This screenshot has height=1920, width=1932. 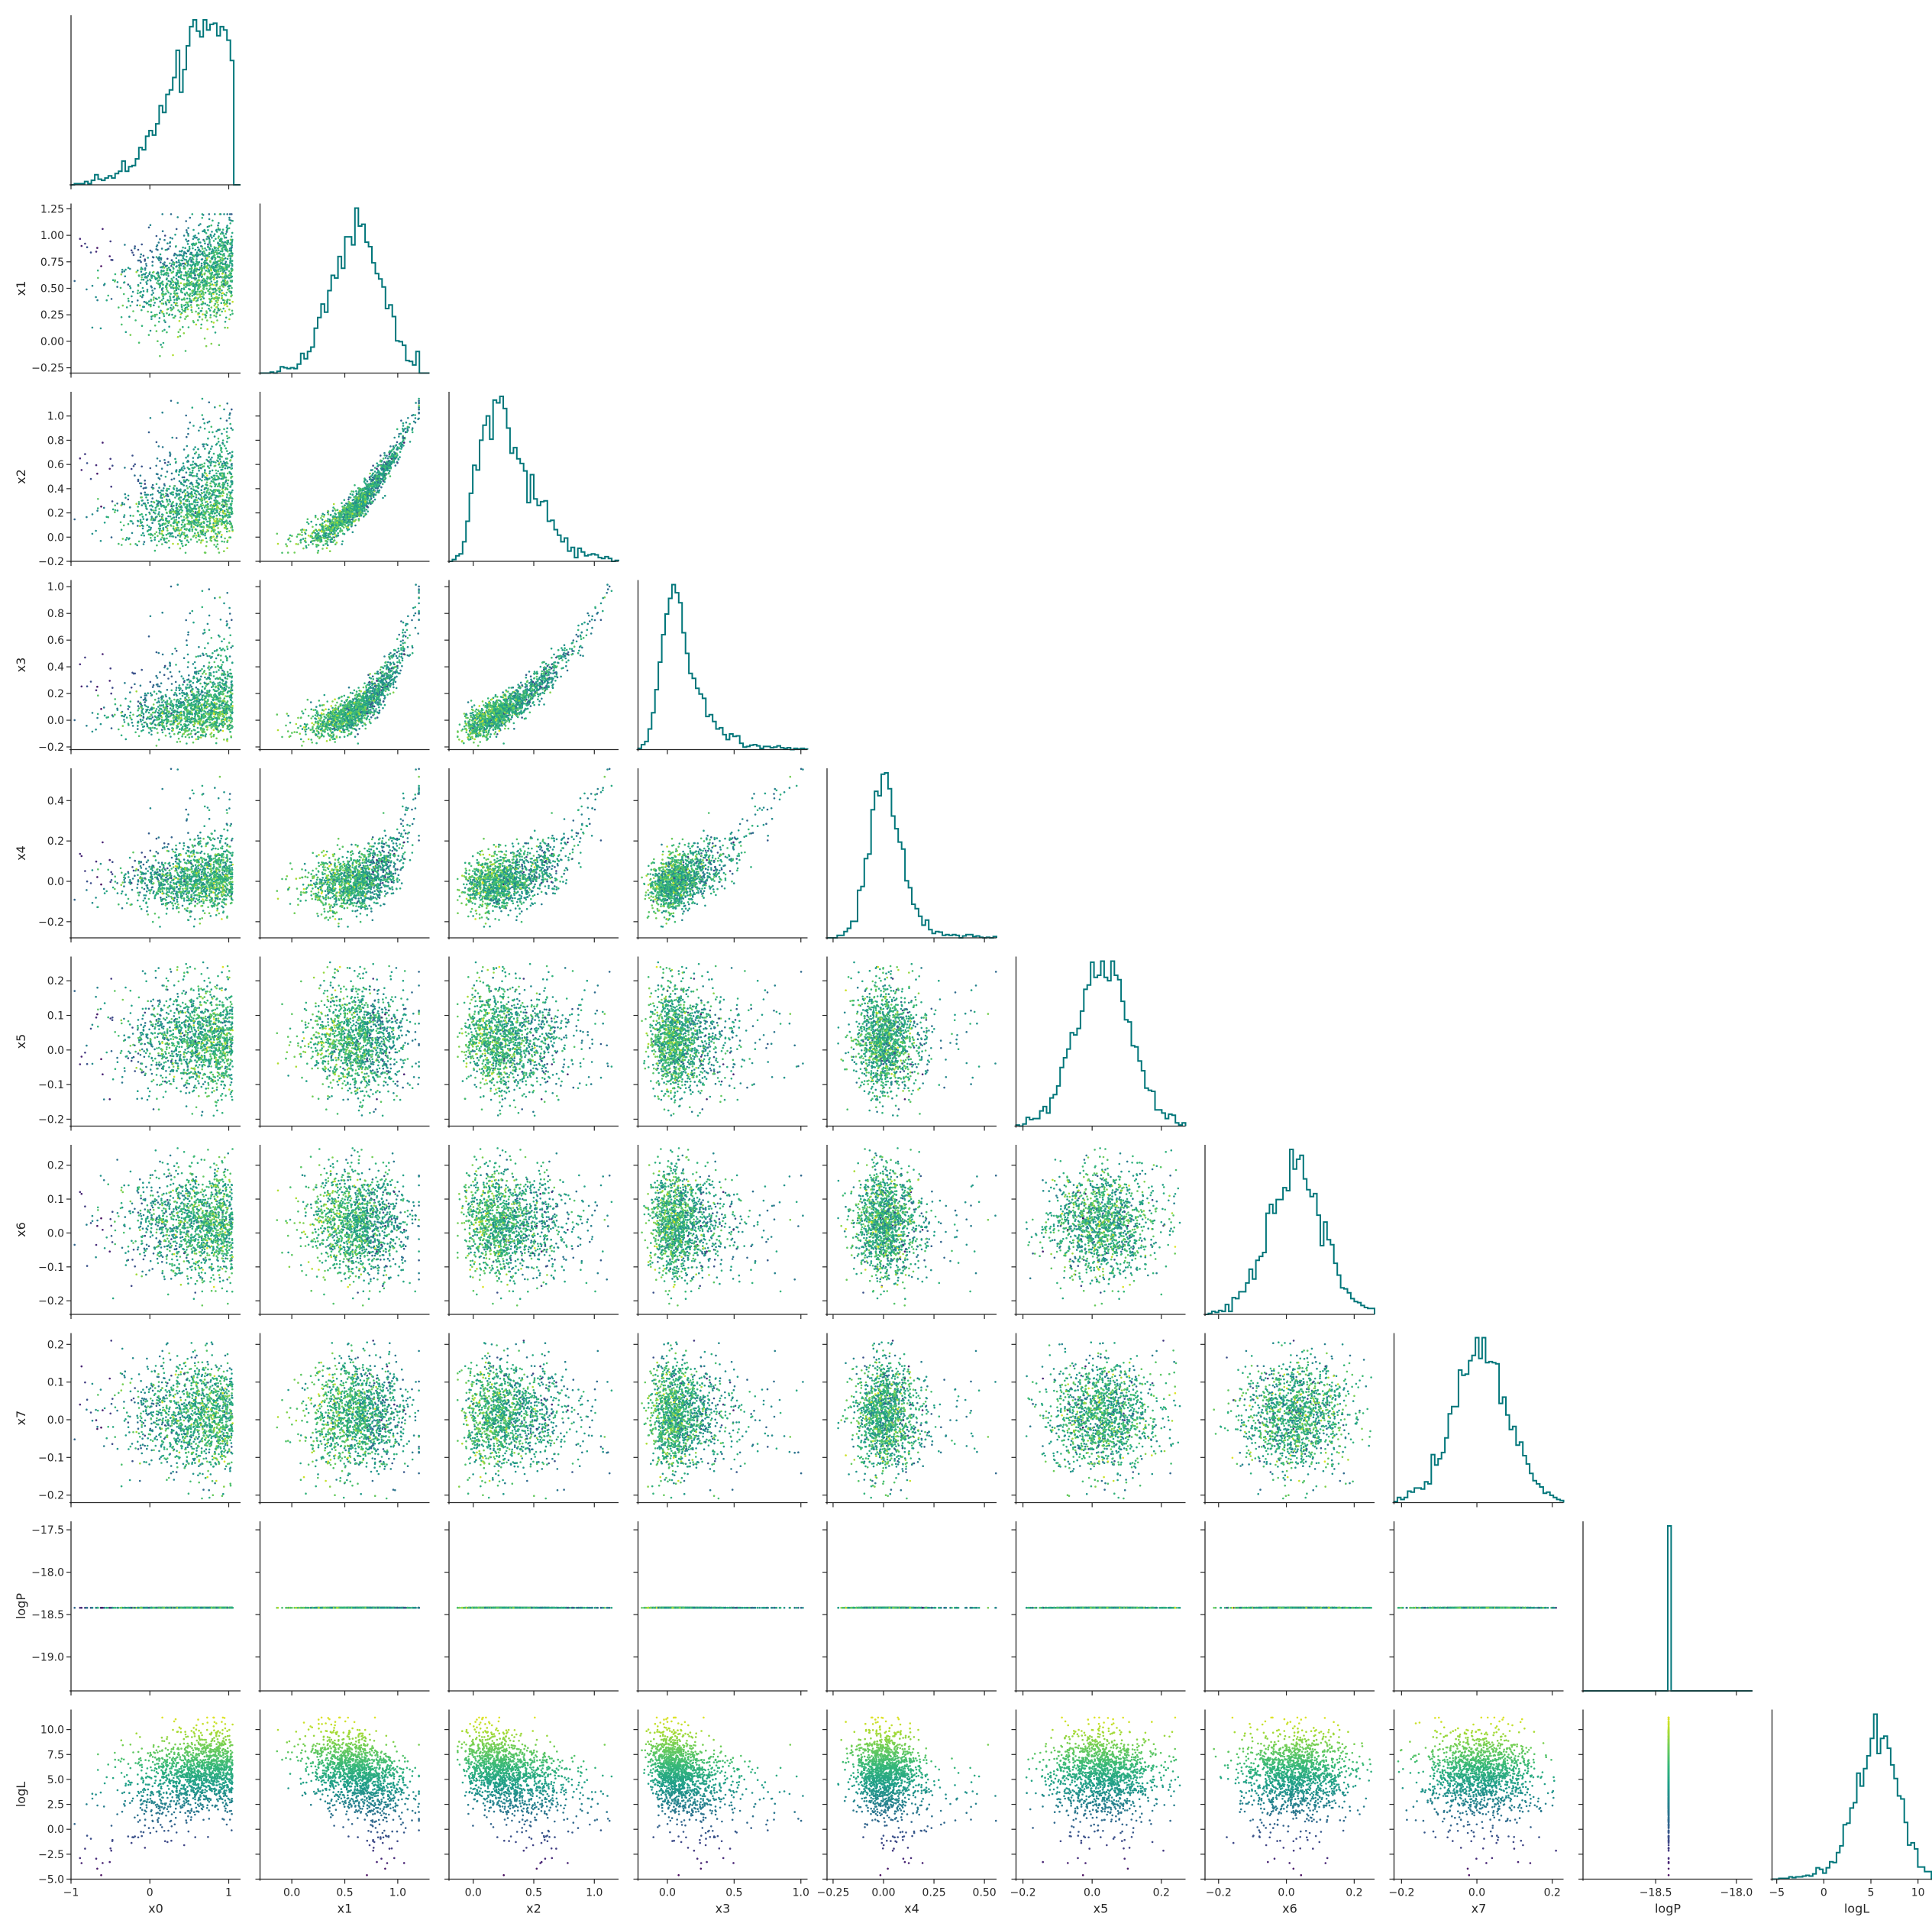 What do you see at coordinates (48, 369) in the screenshot?
I see `y-tick-label: −0.25` at bounding box center [48, 369].